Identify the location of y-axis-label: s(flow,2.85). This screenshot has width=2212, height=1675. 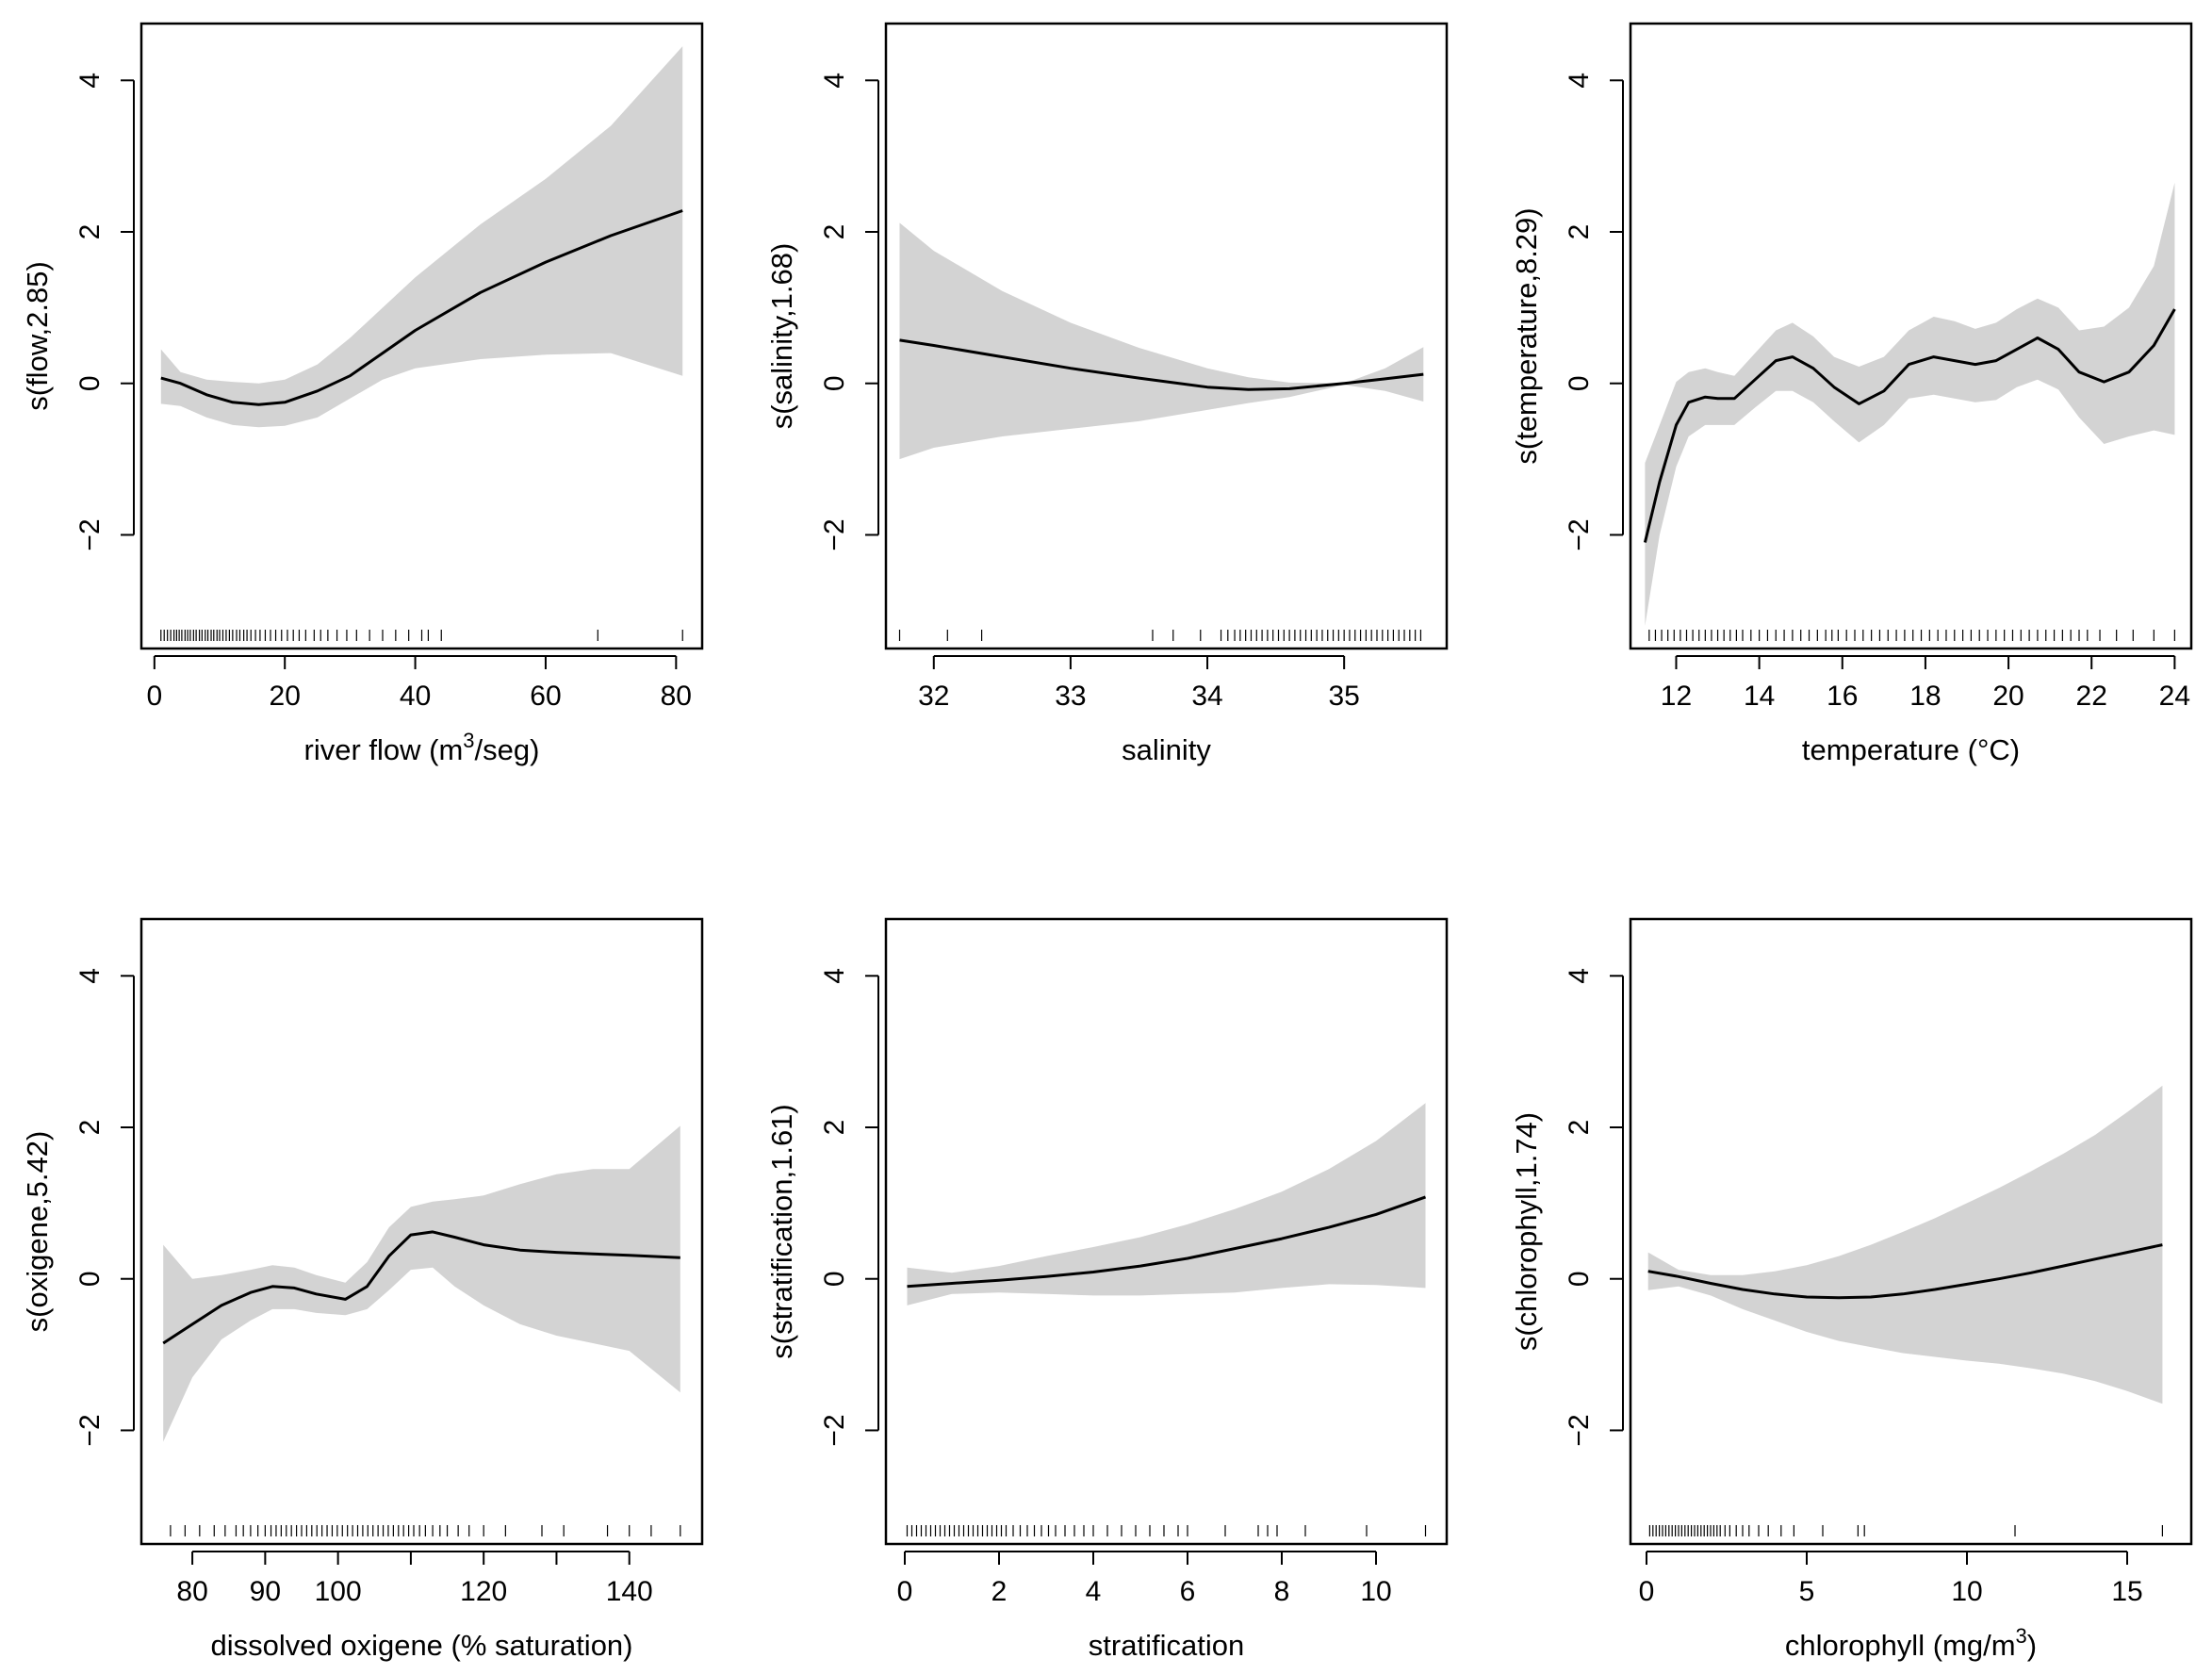
(37, 336).